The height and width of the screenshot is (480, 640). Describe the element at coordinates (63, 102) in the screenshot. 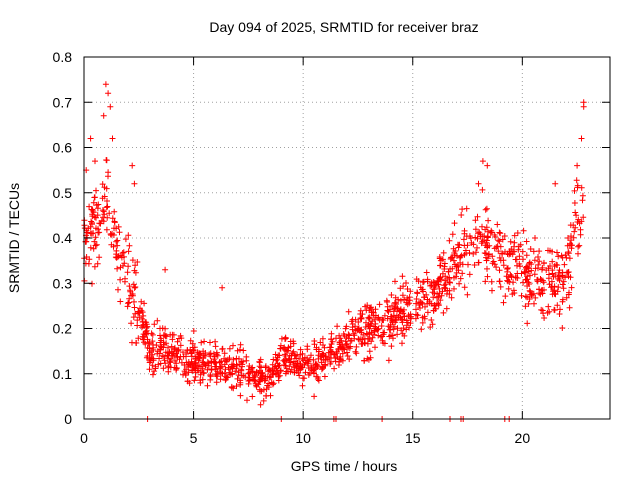

I see `y-tick-label: 0.7` at that location.